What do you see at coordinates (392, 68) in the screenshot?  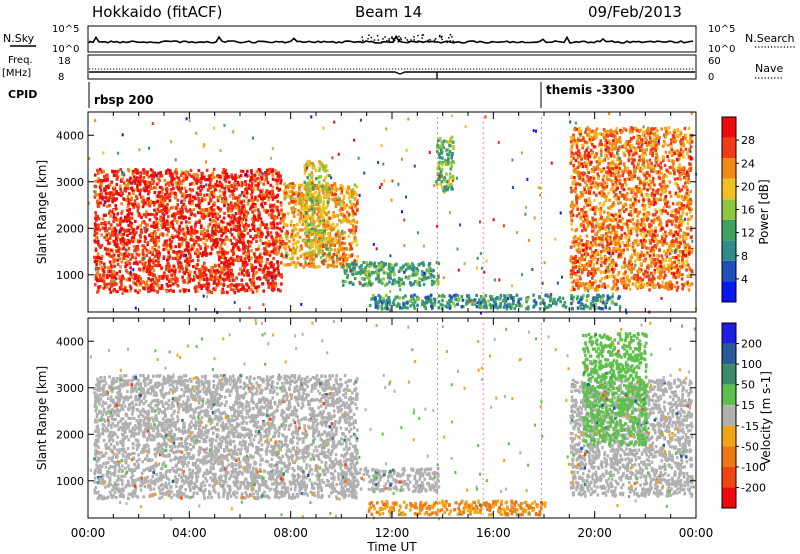 I see `freq-panel: Freq. [MHz] 18 8 60 0 Nave` at bounding box center [392, 68].